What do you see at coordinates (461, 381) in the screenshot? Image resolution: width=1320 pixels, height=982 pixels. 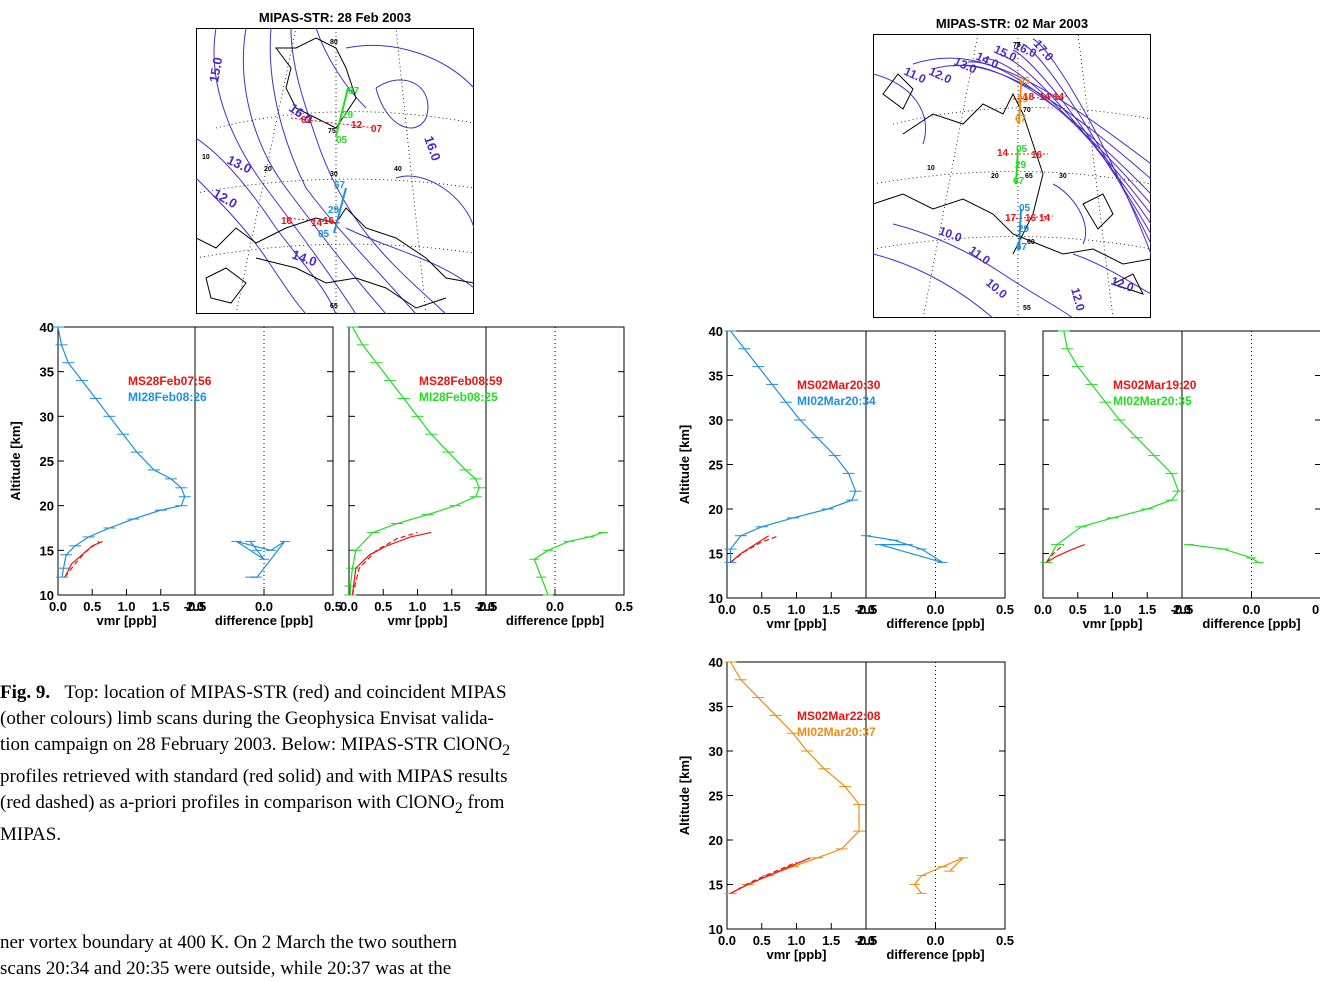 I see `legend-mipas-str: MS28Feb08:59` at bounding box center [461, 381].